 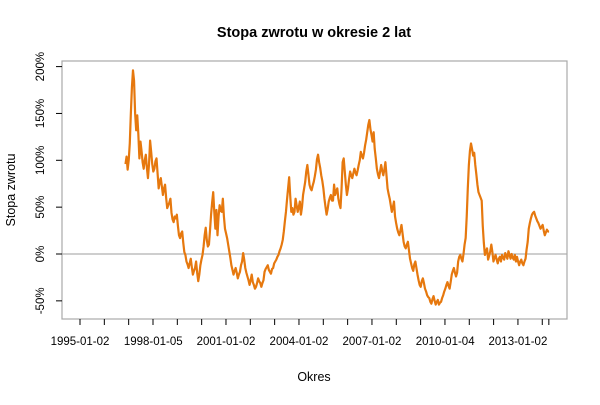 I want to click on y-axis-tick-label: 0%, so click(x=41, y=254).